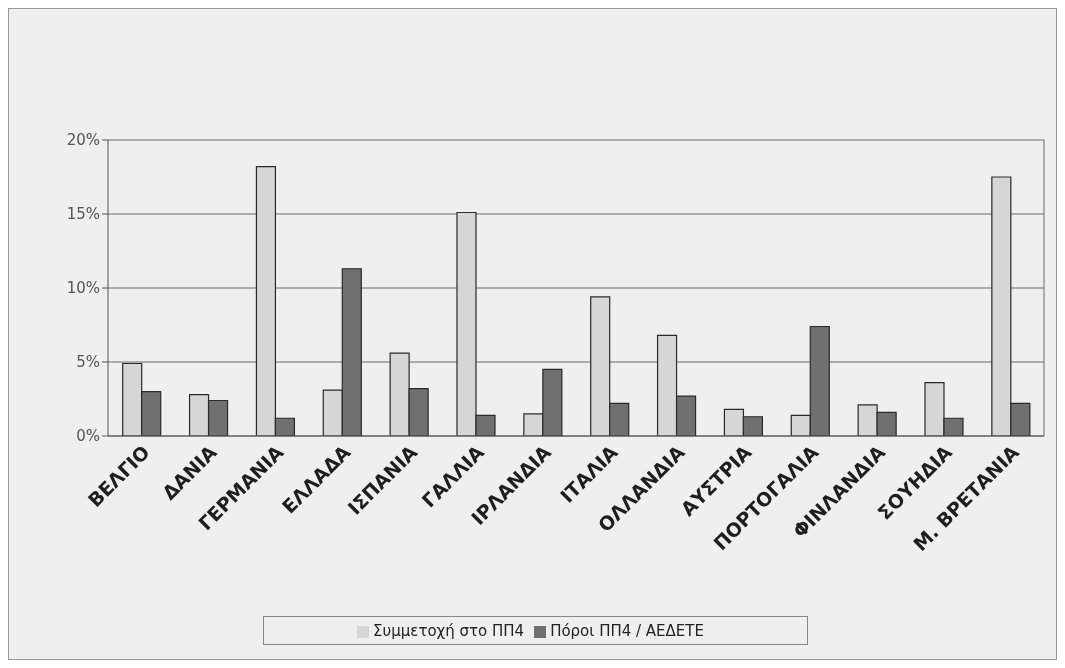  What do you see at coordinates (88, 362) in the screenshot?
I see `y-tick-label: 5%` at bounding box center [88, 362].